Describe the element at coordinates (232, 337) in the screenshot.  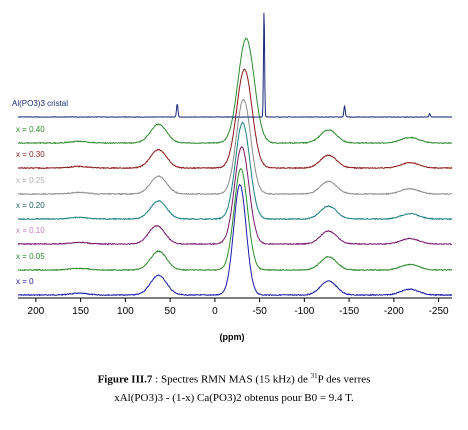
I see `x-axis-label: (ppm)` at that location.